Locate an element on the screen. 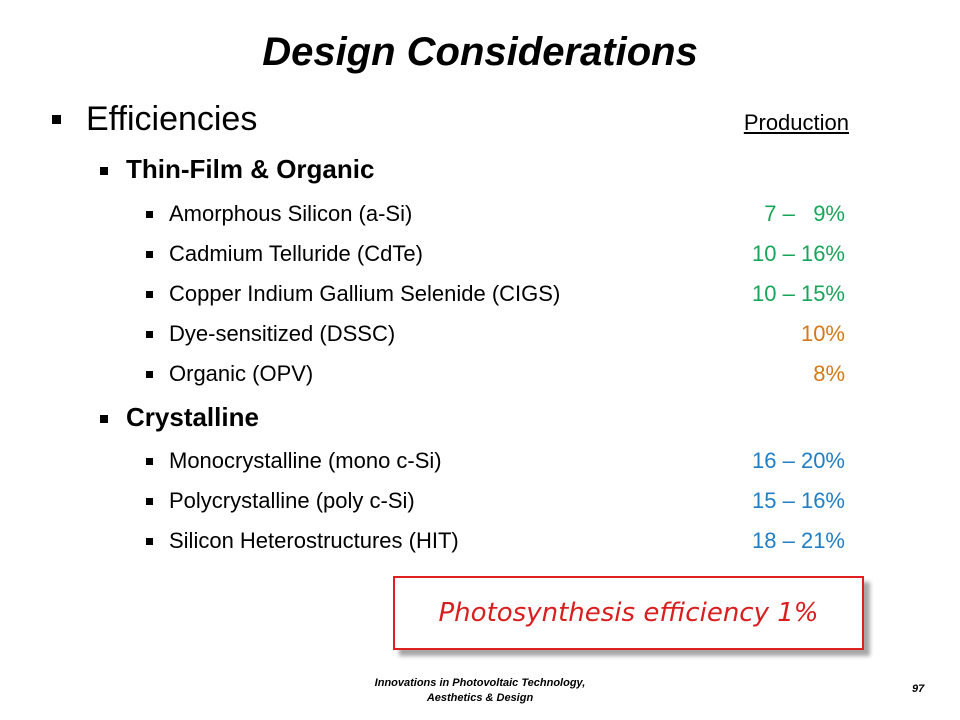 This screenshot has height=720, width=960. group-thin-film: Thin-Film & Organic is located at coordinates (480, 172).